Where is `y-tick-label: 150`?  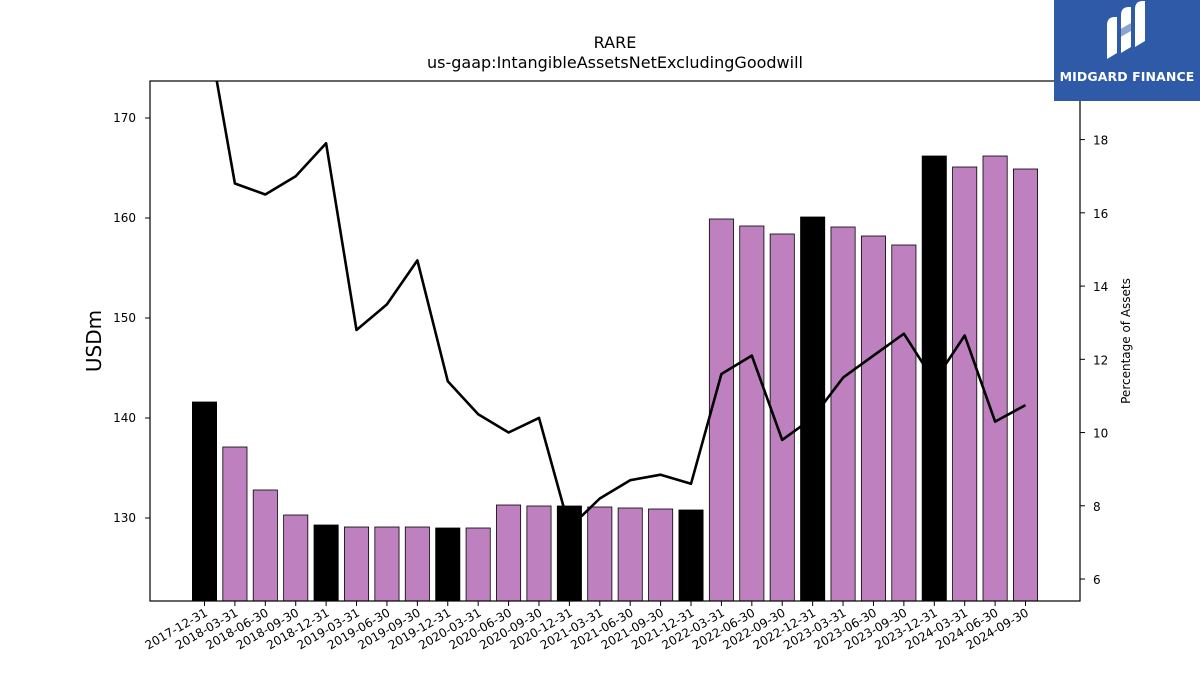 y-tick-label: 150 is located at coordinates (124, 318).